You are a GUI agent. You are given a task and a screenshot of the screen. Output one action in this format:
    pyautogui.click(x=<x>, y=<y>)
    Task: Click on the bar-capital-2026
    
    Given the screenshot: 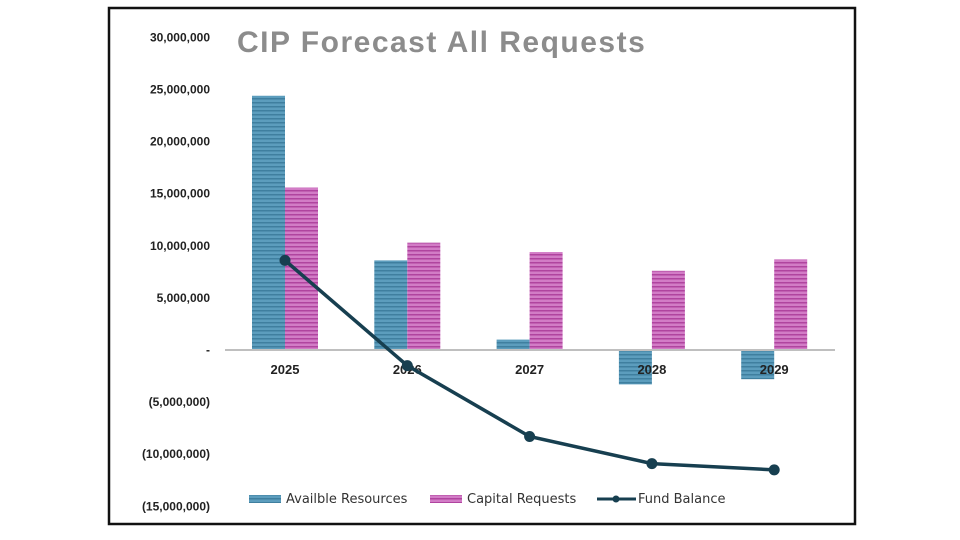 What is the action you would take?
    pyautogui.click(x=424, y=296)
    